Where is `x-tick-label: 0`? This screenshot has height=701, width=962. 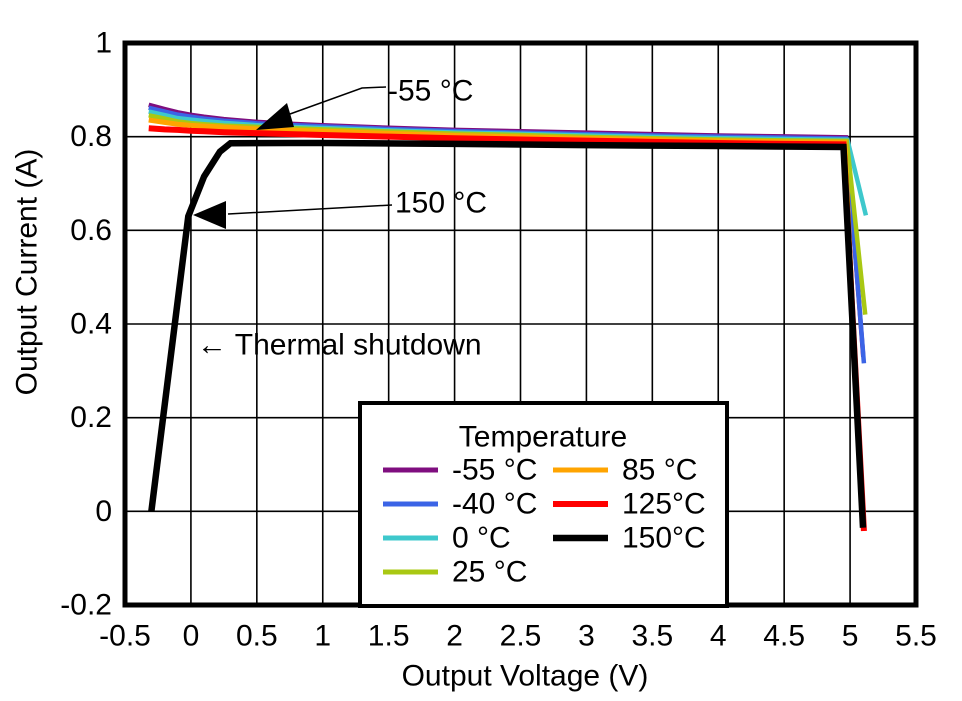
x-tick-label: 0 is located at coordinates (191, 636).